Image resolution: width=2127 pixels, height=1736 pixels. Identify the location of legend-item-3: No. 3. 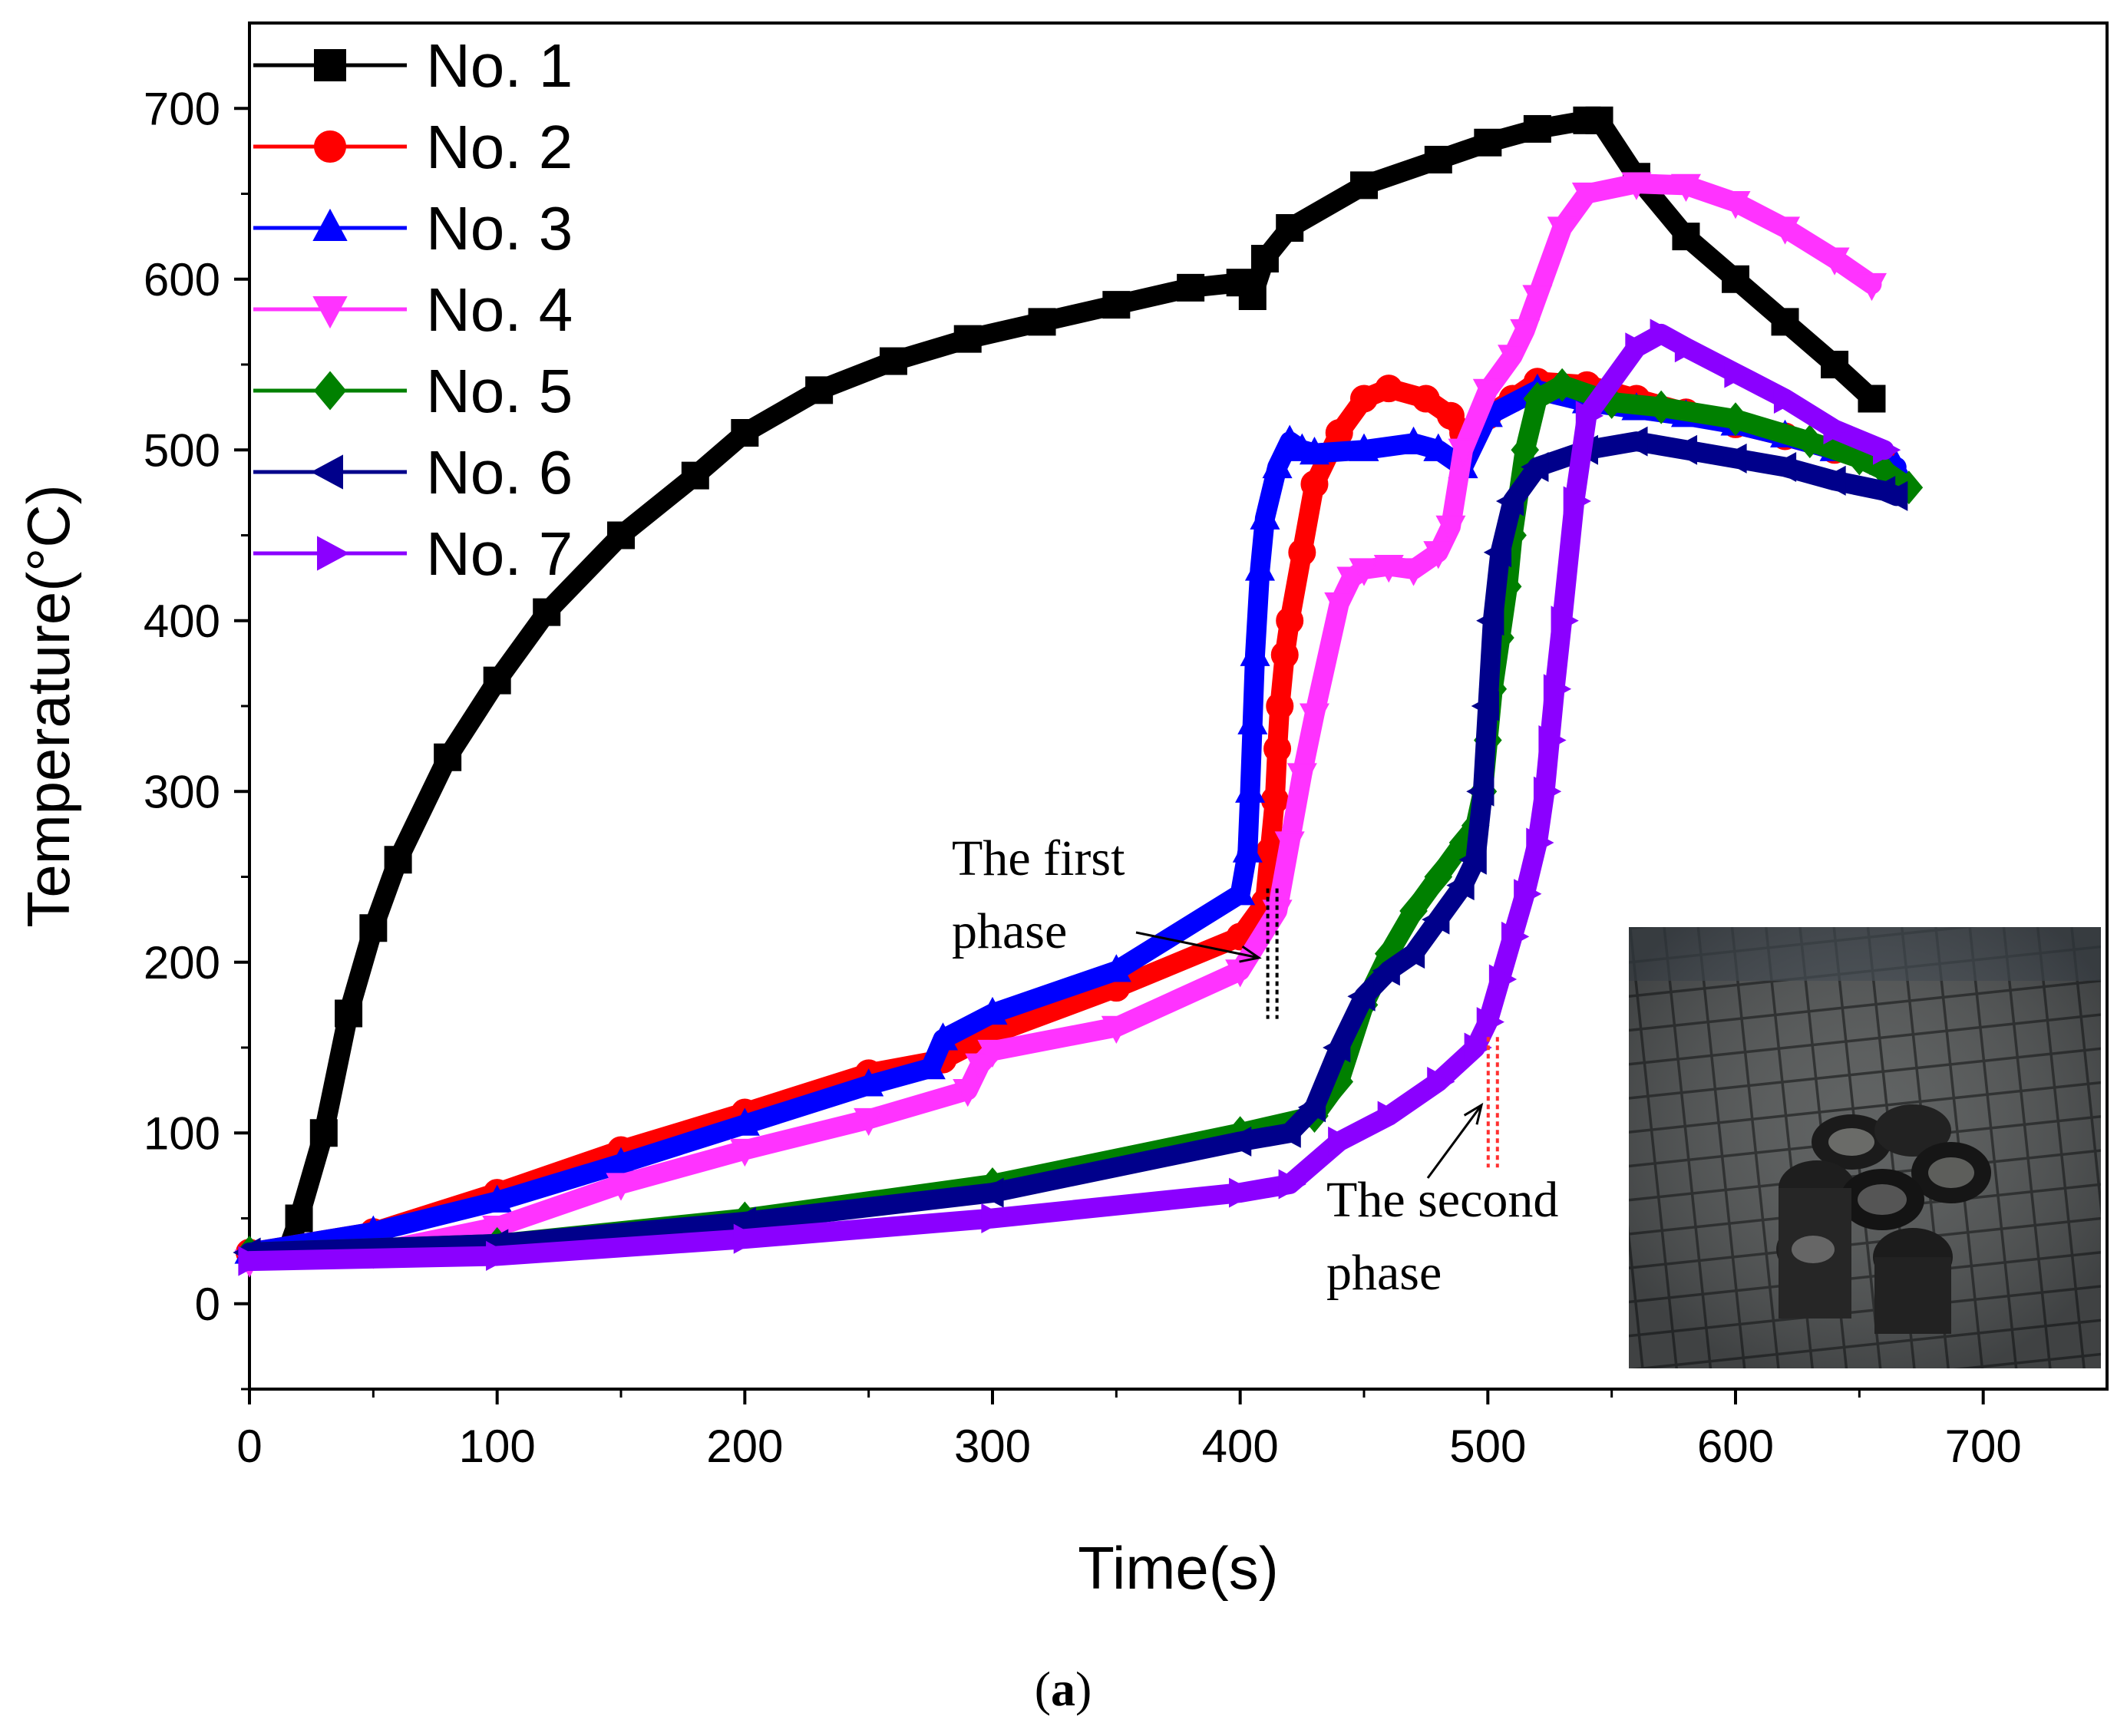
(413, 228).